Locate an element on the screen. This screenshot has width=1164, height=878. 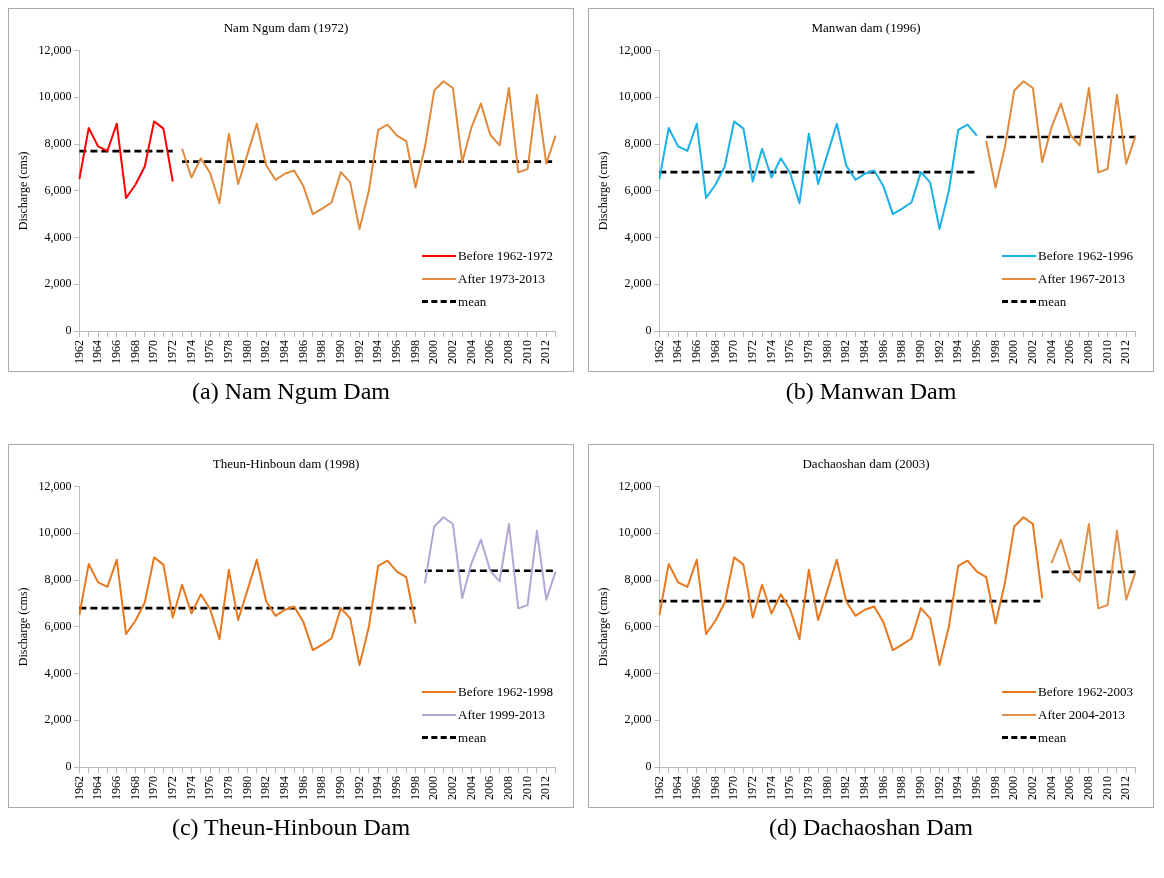
legend-label: Before 1962-1998 is located at coordinates (505, 691).